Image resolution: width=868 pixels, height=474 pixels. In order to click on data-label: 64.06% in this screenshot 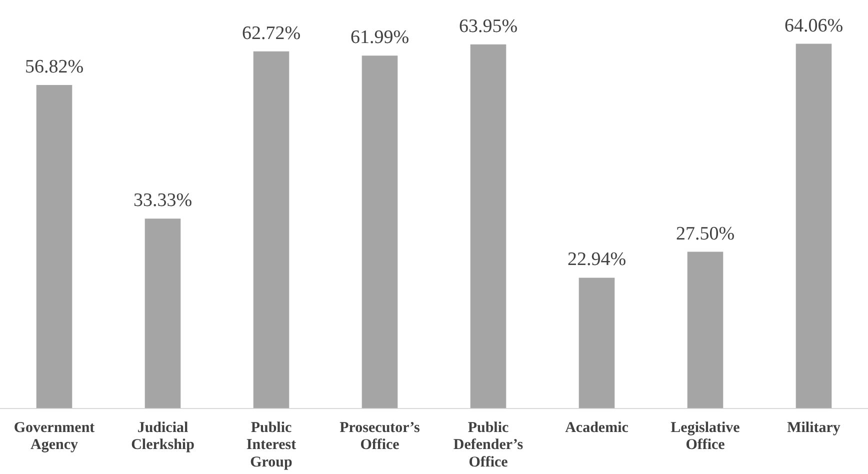, I will do `click(814, 25)`.